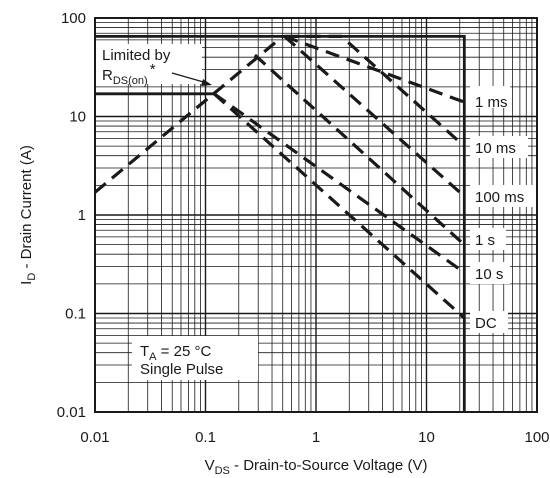  I want to click on ta-rest: = 25 °C, so click(184, 351).